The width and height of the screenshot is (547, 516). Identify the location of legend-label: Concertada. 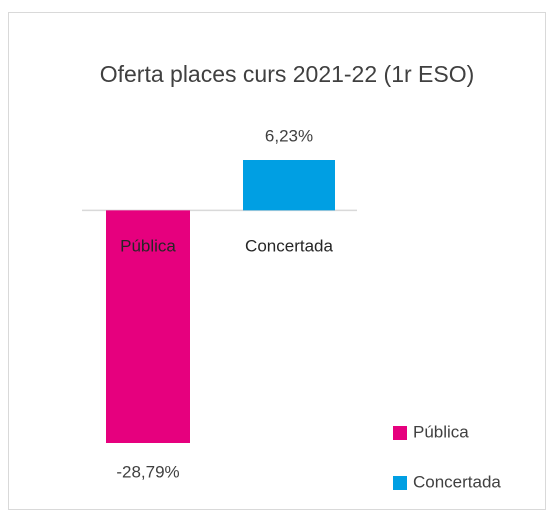
(457, 481).